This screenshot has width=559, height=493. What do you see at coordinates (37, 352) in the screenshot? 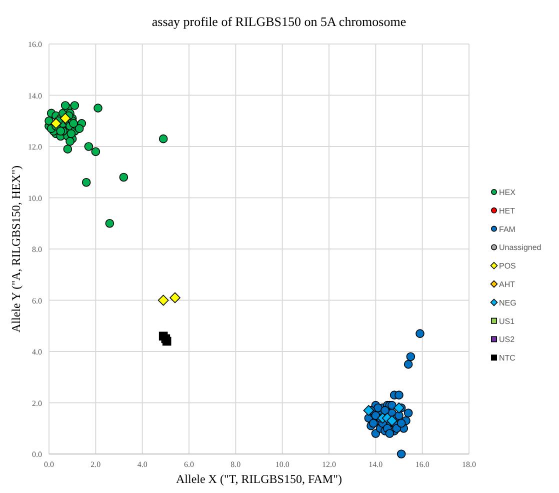
I see `y-tick-label: 4.0` at bounding box center [37, 352].